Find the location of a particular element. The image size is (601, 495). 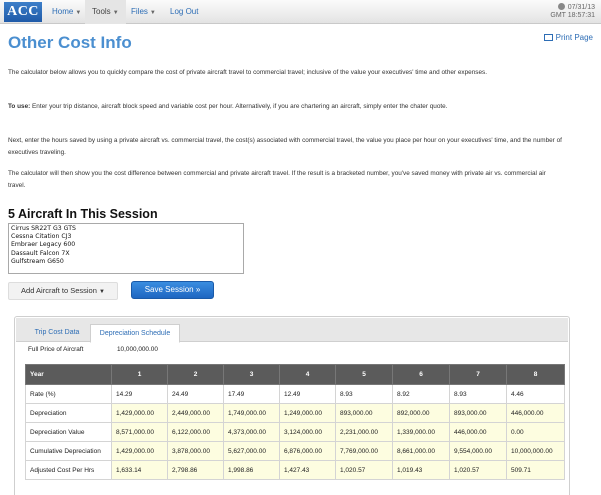

table-cell: 8,661,000.00 is located at coordinates (421, 451).